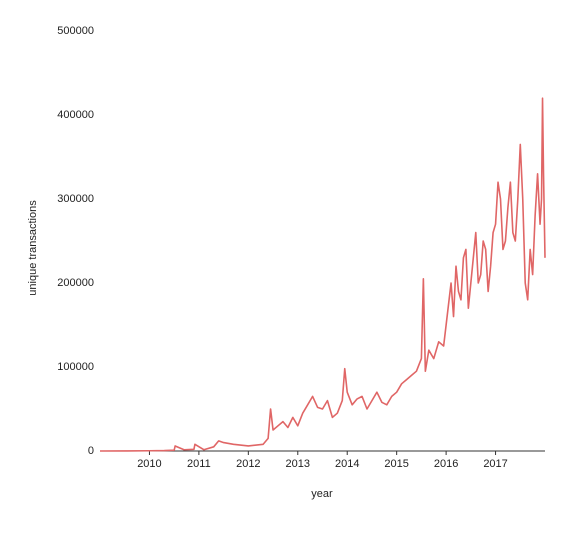 The width and height of the screenshot is (572, 533). I want to click on x-tick-label: 2012, so click(248, 464).